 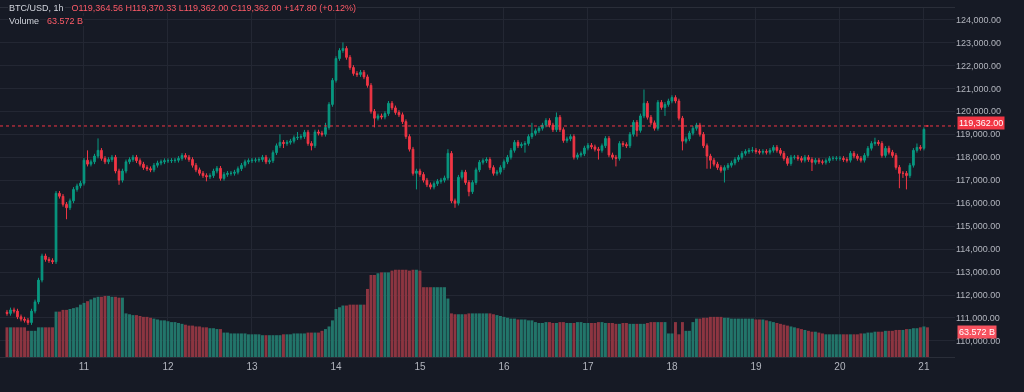 What do you see at coordinates (978, 318) in the screenshot?
I see `y-tick-label: 111,000.00` at bounding box center [978, 318].